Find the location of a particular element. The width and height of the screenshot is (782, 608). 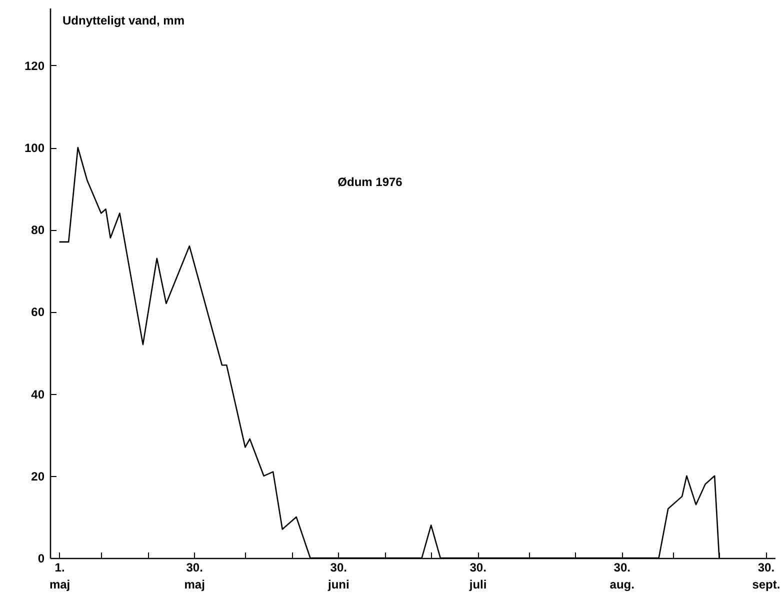

x-tick-label: 30. sept. is located at coordinates (766, 576).